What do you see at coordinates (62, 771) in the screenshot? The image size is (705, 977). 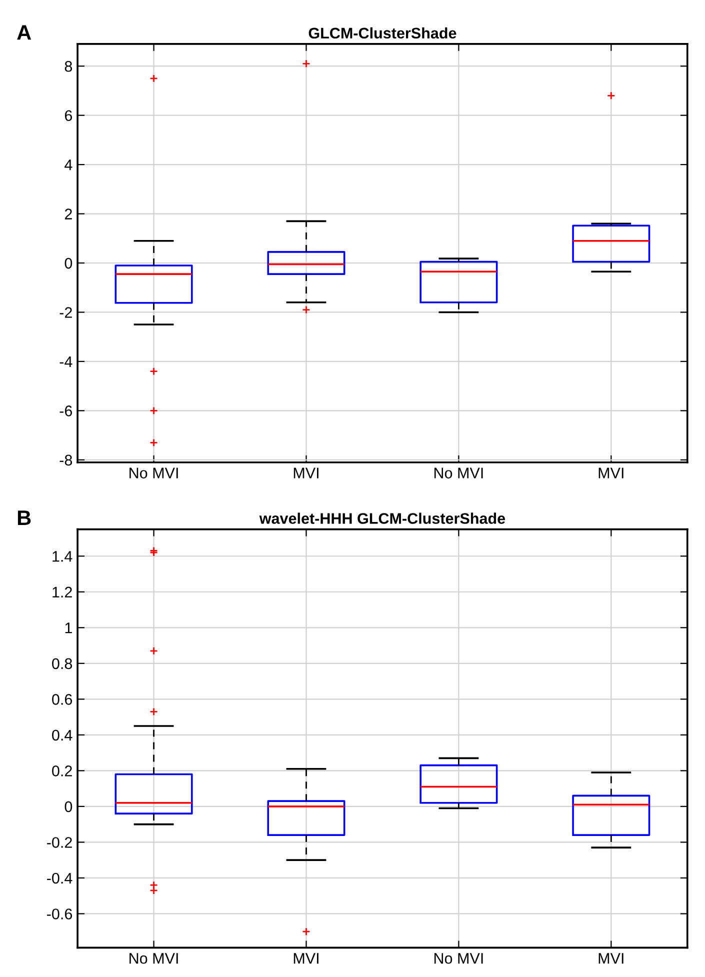 I see `y-tick-label: 0.2` at bounding box center [62, 771].